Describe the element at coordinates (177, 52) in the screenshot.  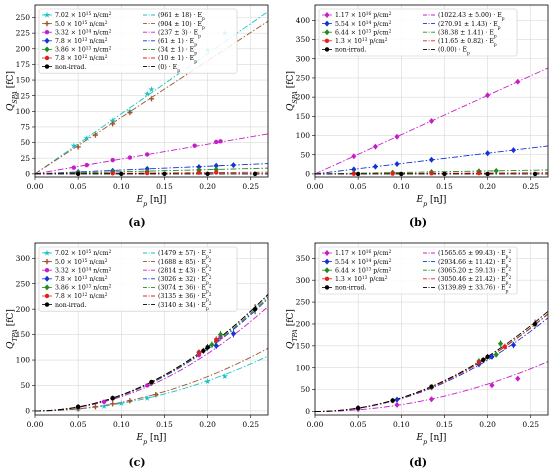
I see `legend-fit-label: (34 ± 1) · Ep` at that location.